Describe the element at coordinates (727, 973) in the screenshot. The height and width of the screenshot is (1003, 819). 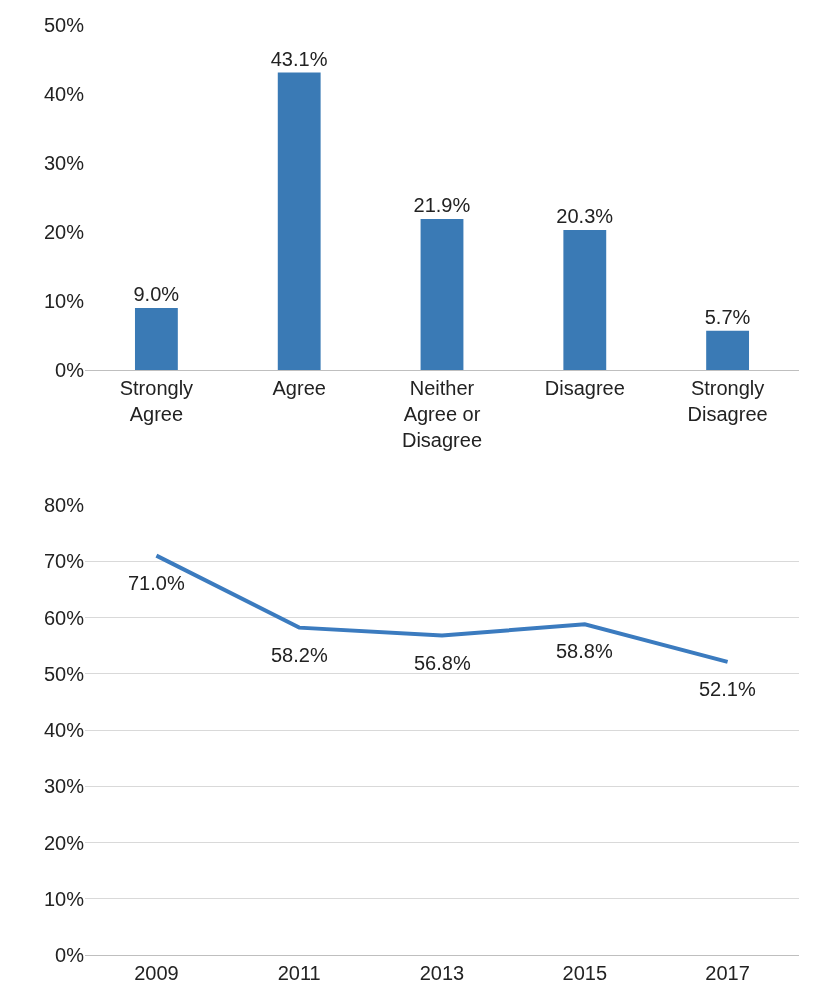
I see `x-tick-label: 2017` at that location.